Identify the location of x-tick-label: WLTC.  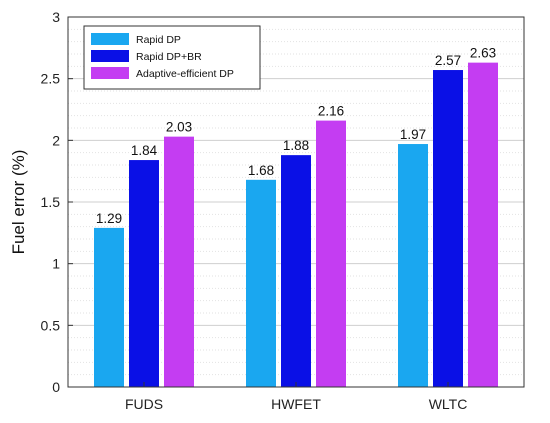
(448, 404).